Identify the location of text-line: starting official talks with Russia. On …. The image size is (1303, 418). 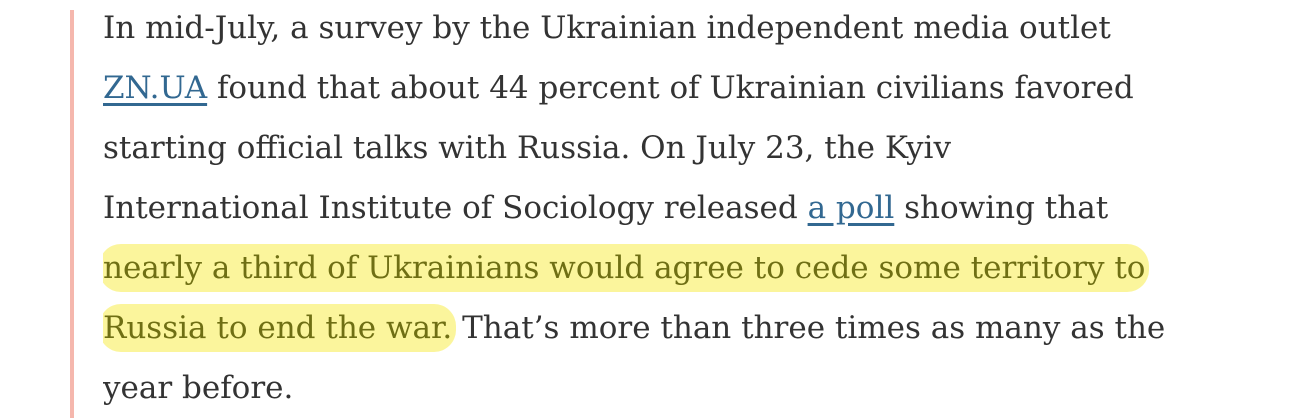
(700, 148).